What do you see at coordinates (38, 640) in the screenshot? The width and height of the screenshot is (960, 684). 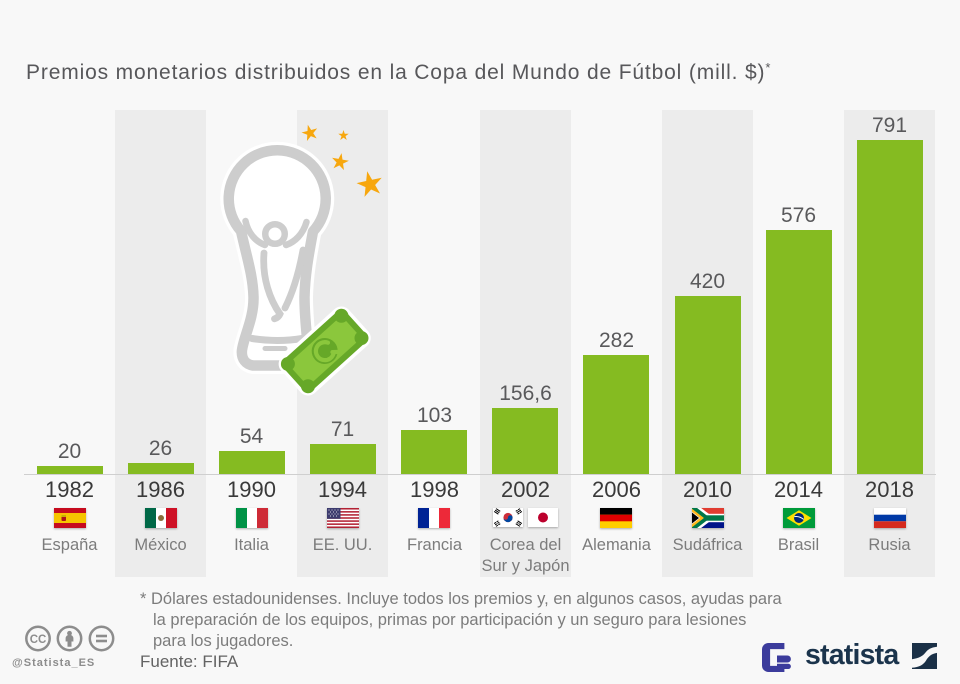 I see `svg-text: CC` at bounding box center [38, 640].